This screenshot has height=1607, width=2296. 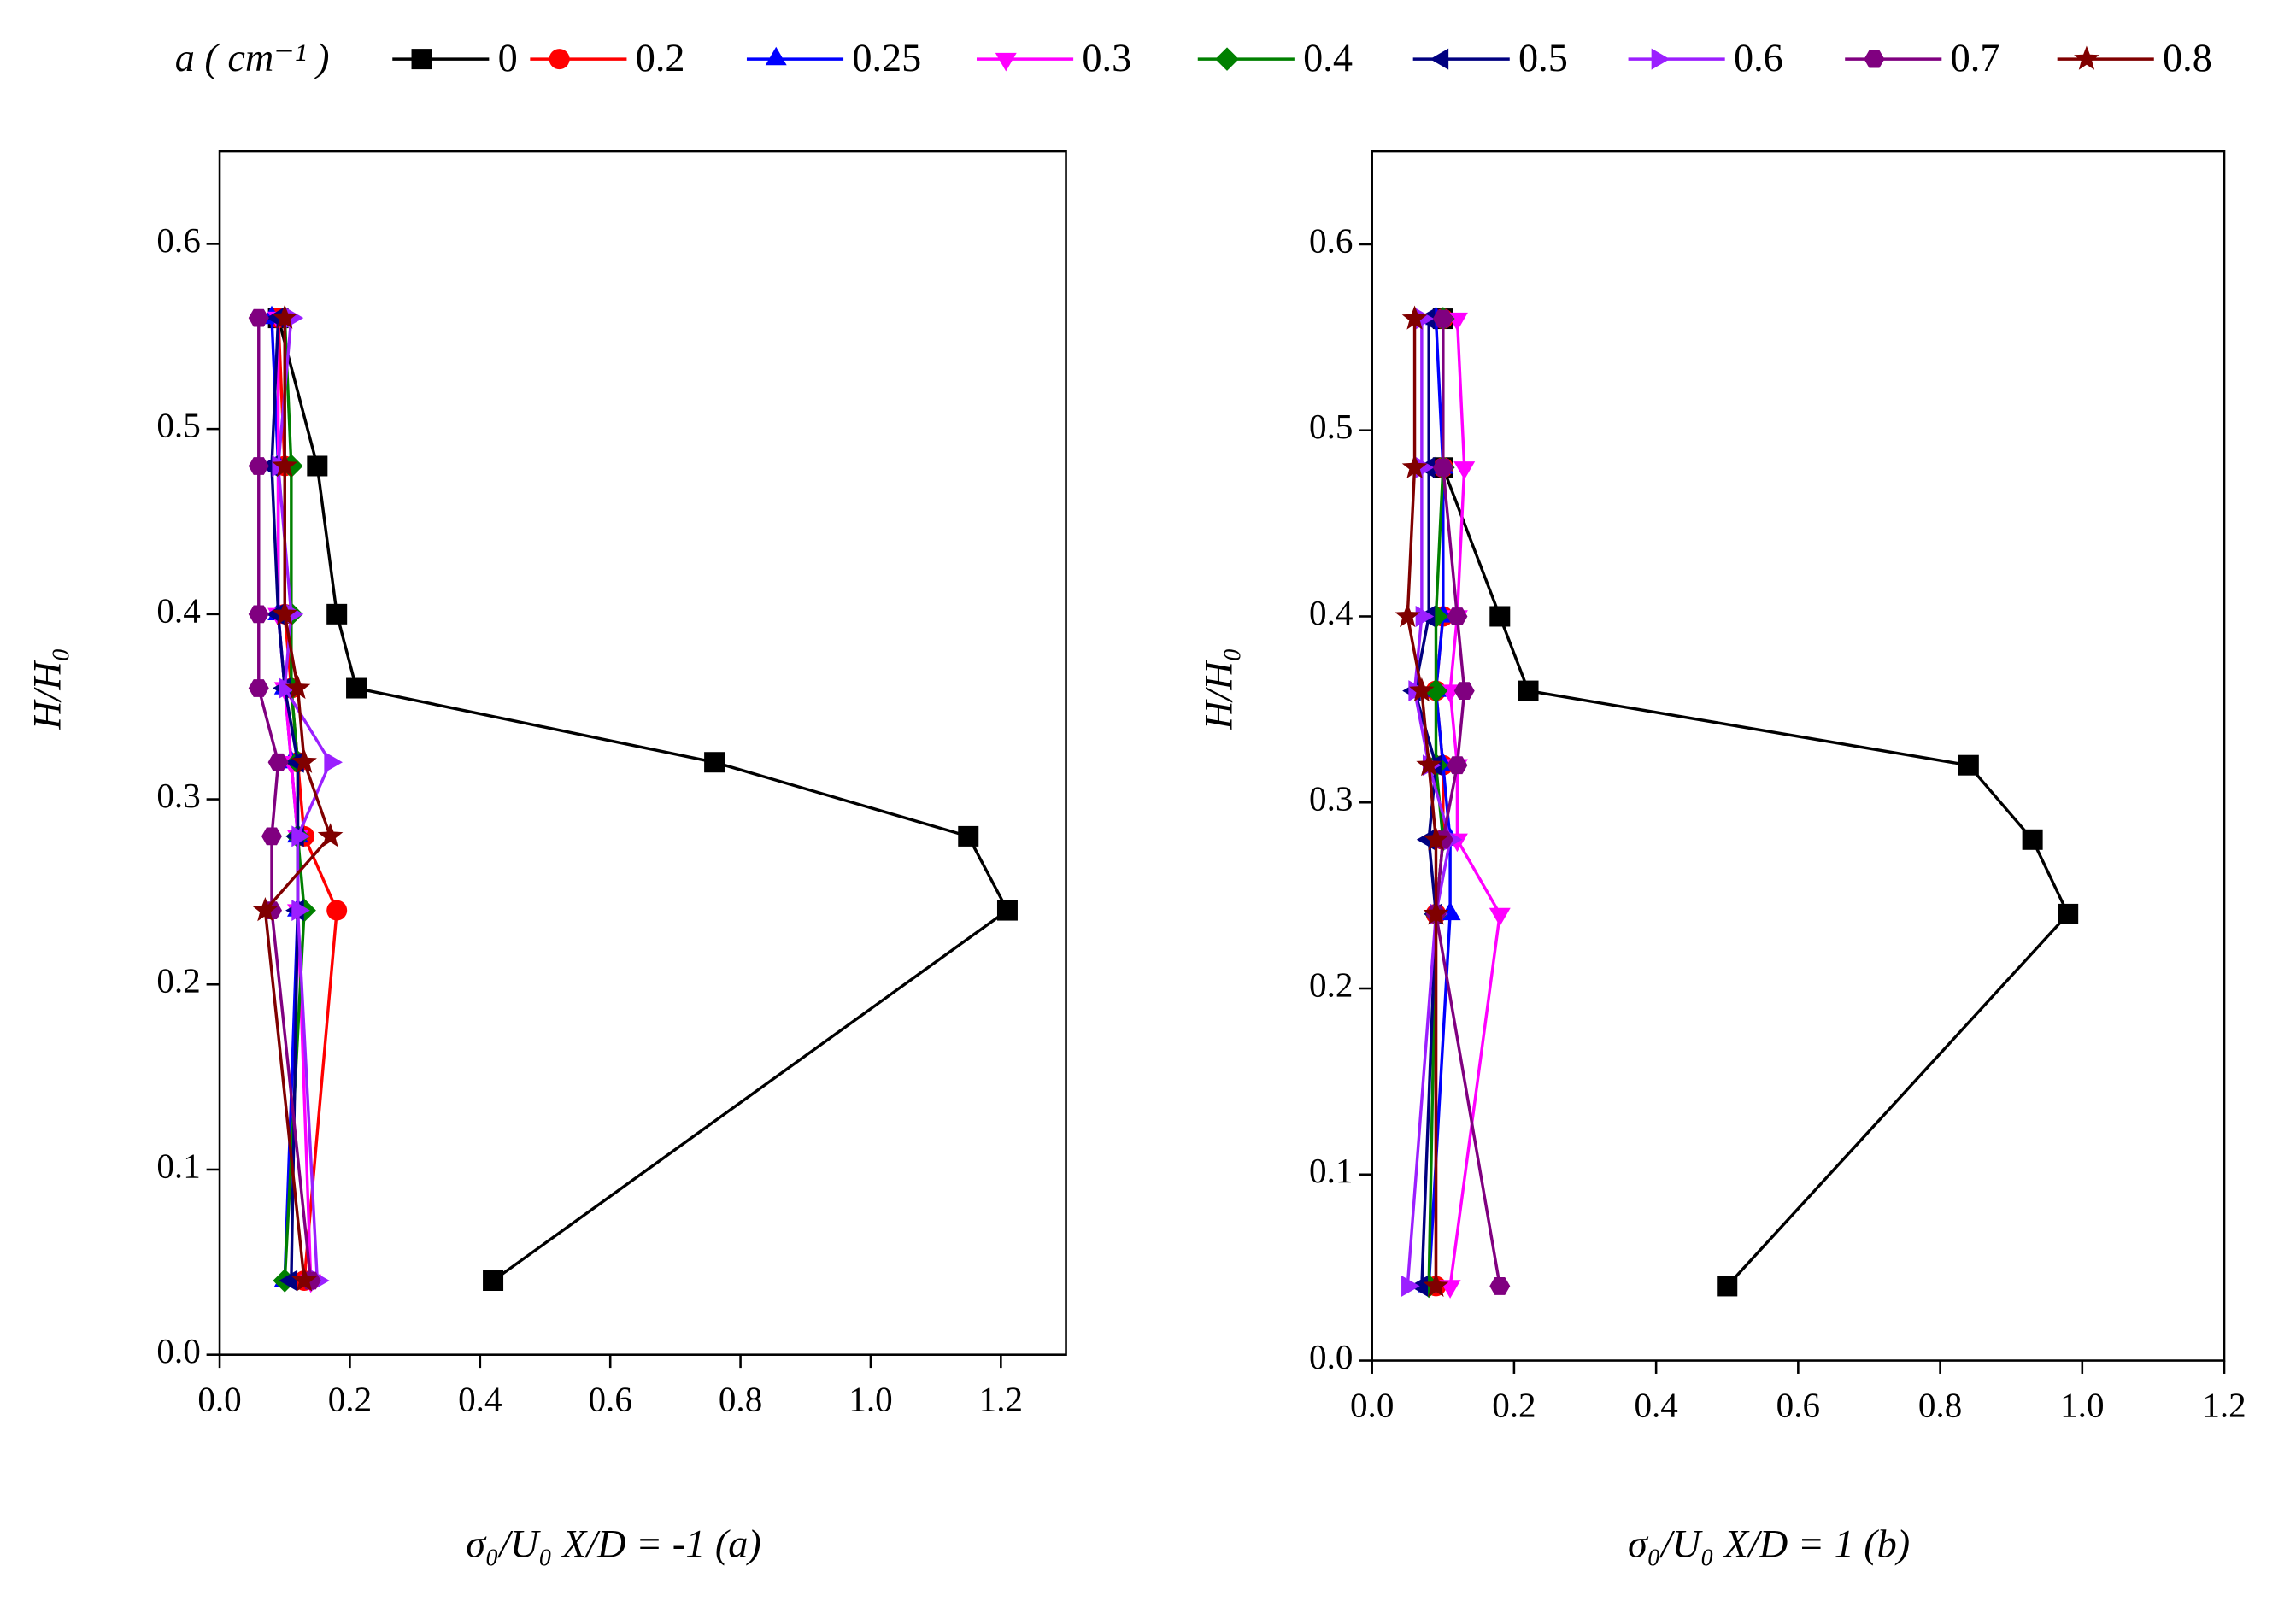 I want to click on x-axis-title: σ₀/U₀ X/D = -1 (a), so click(x=613, y=1544).